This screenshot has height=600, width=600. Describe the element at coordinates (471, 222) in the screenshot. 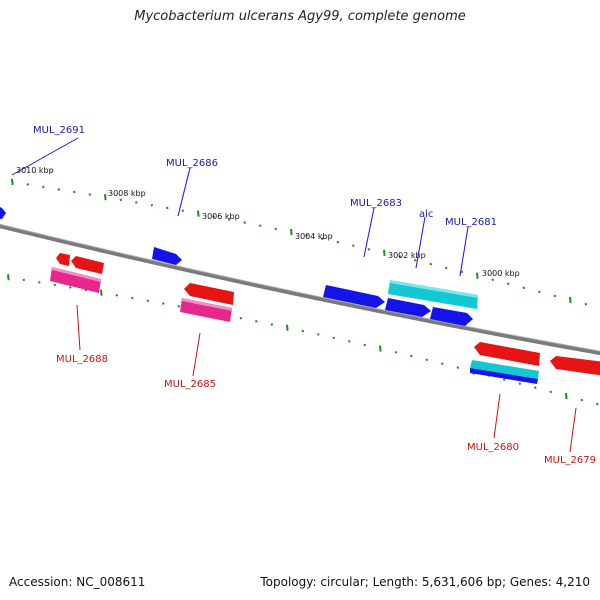

I see `label-mul-2681: MUL_2681` at that location.